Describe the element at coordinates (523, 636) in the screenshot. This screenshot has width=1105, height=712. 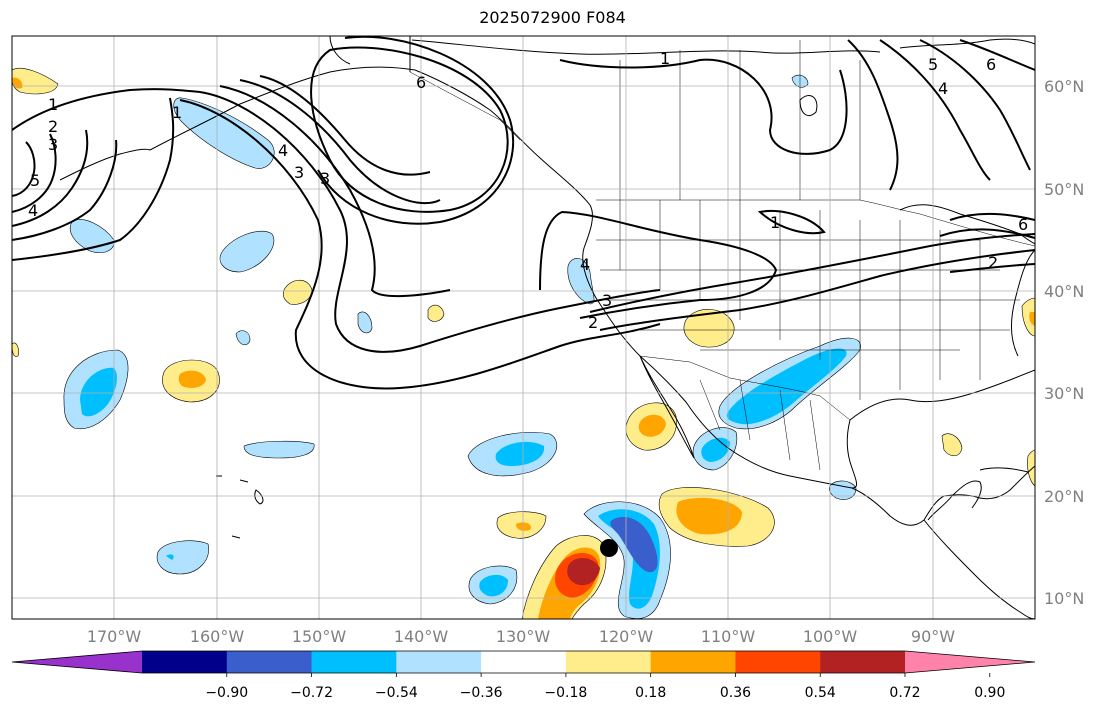
I see `lon-tick-label: 130°W` at that location.